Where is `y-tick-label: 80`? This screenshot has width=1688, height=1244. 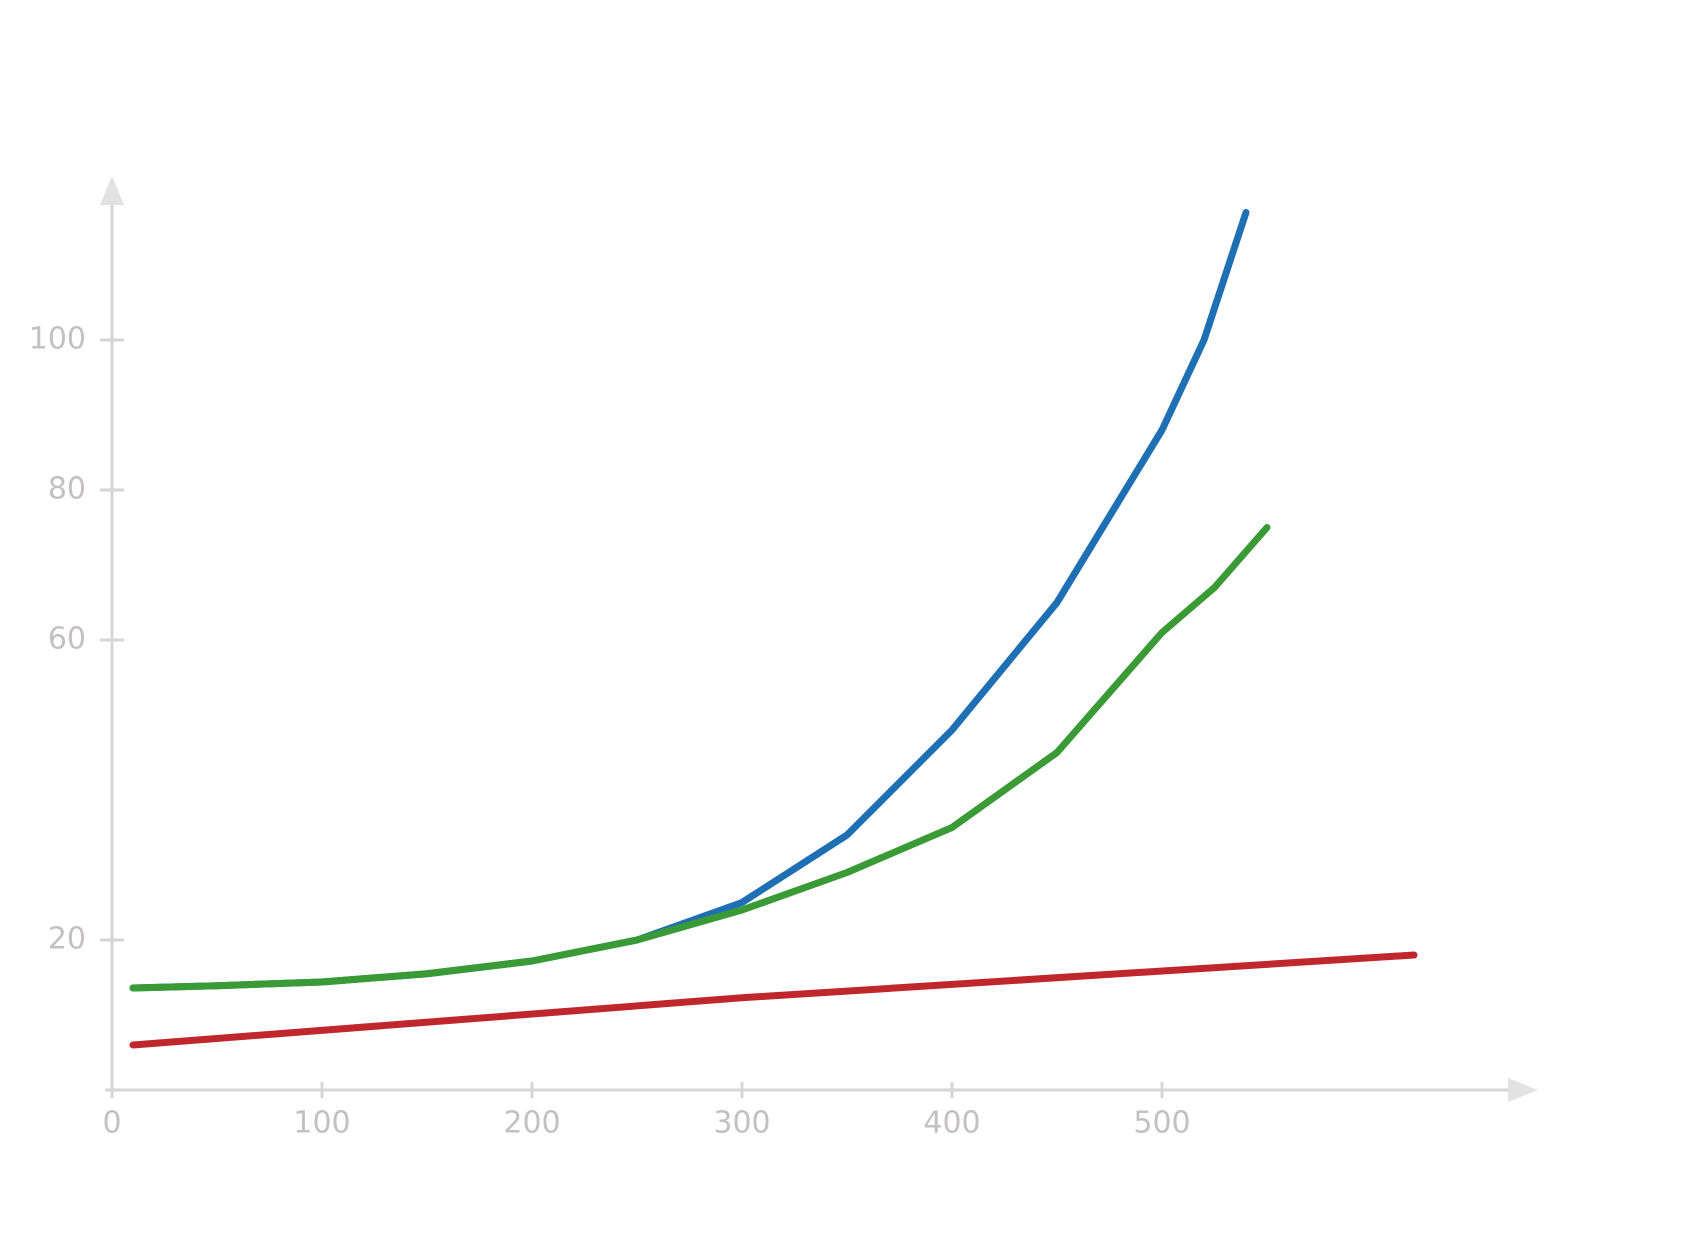
y-tick-label: 80 is located at coordinates (67, 489).